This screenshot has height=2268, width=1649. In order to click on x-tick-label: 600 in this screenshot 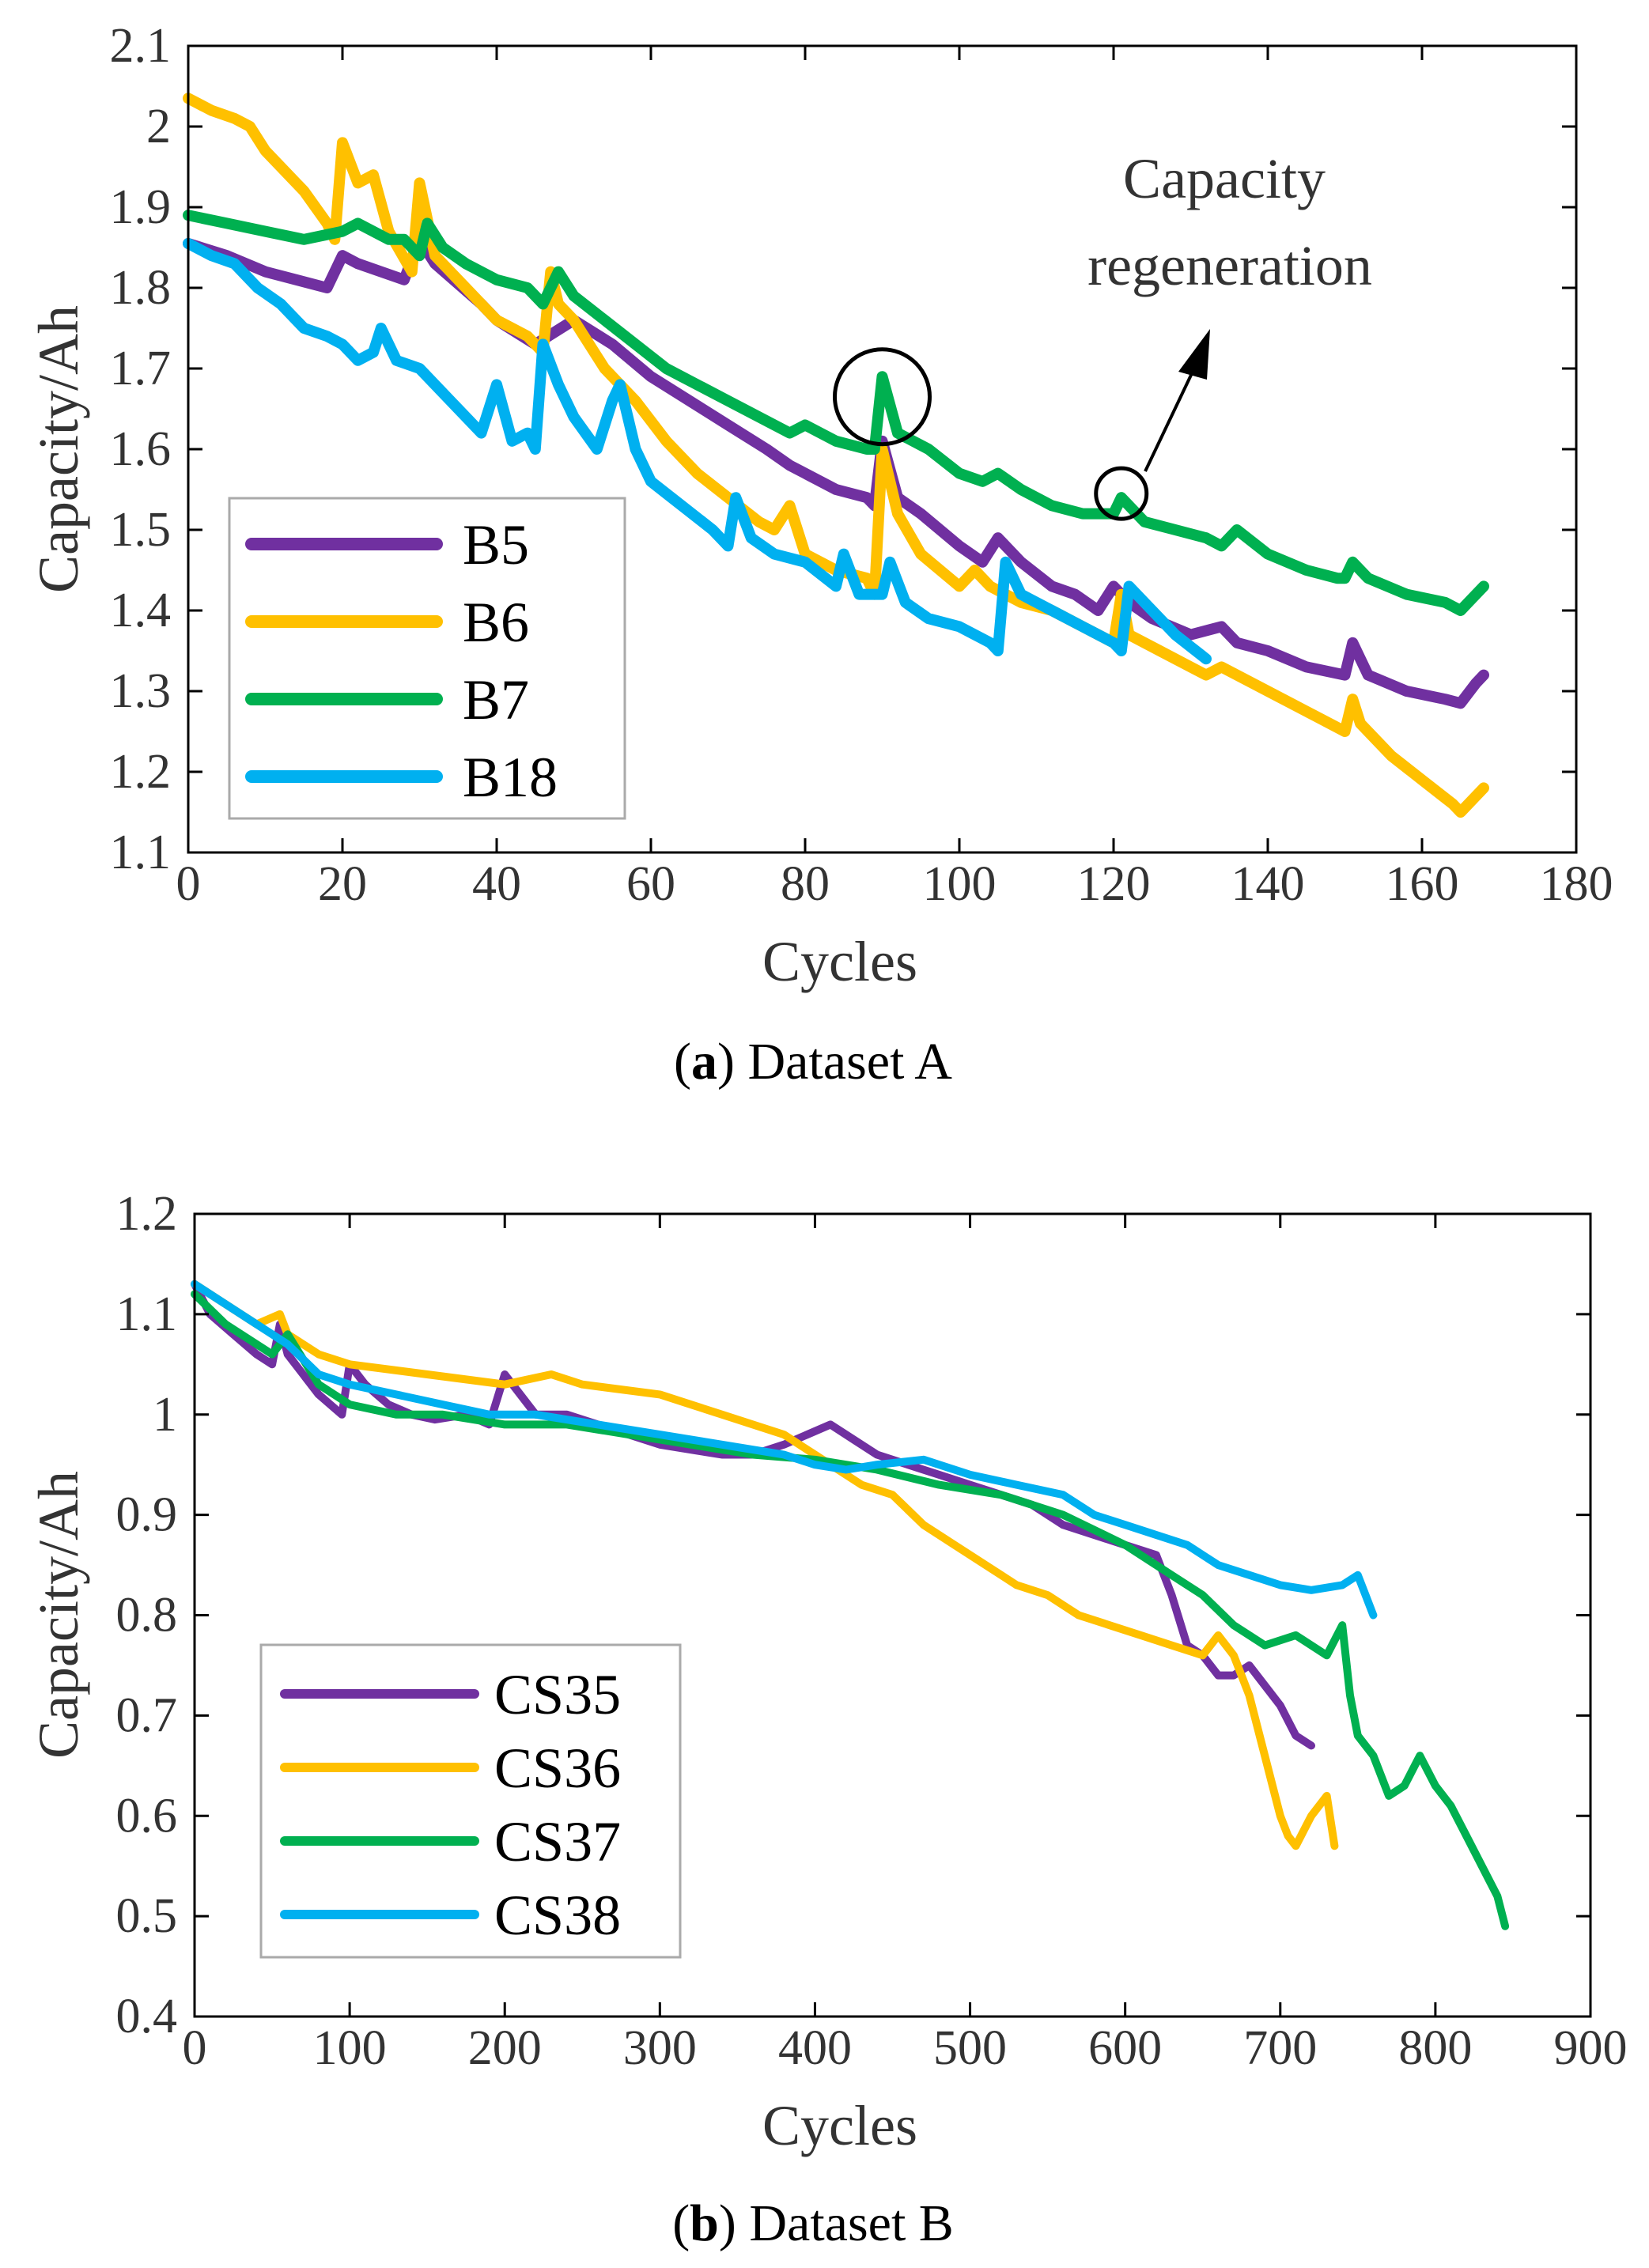, I will do `click(1125, 2048)`.